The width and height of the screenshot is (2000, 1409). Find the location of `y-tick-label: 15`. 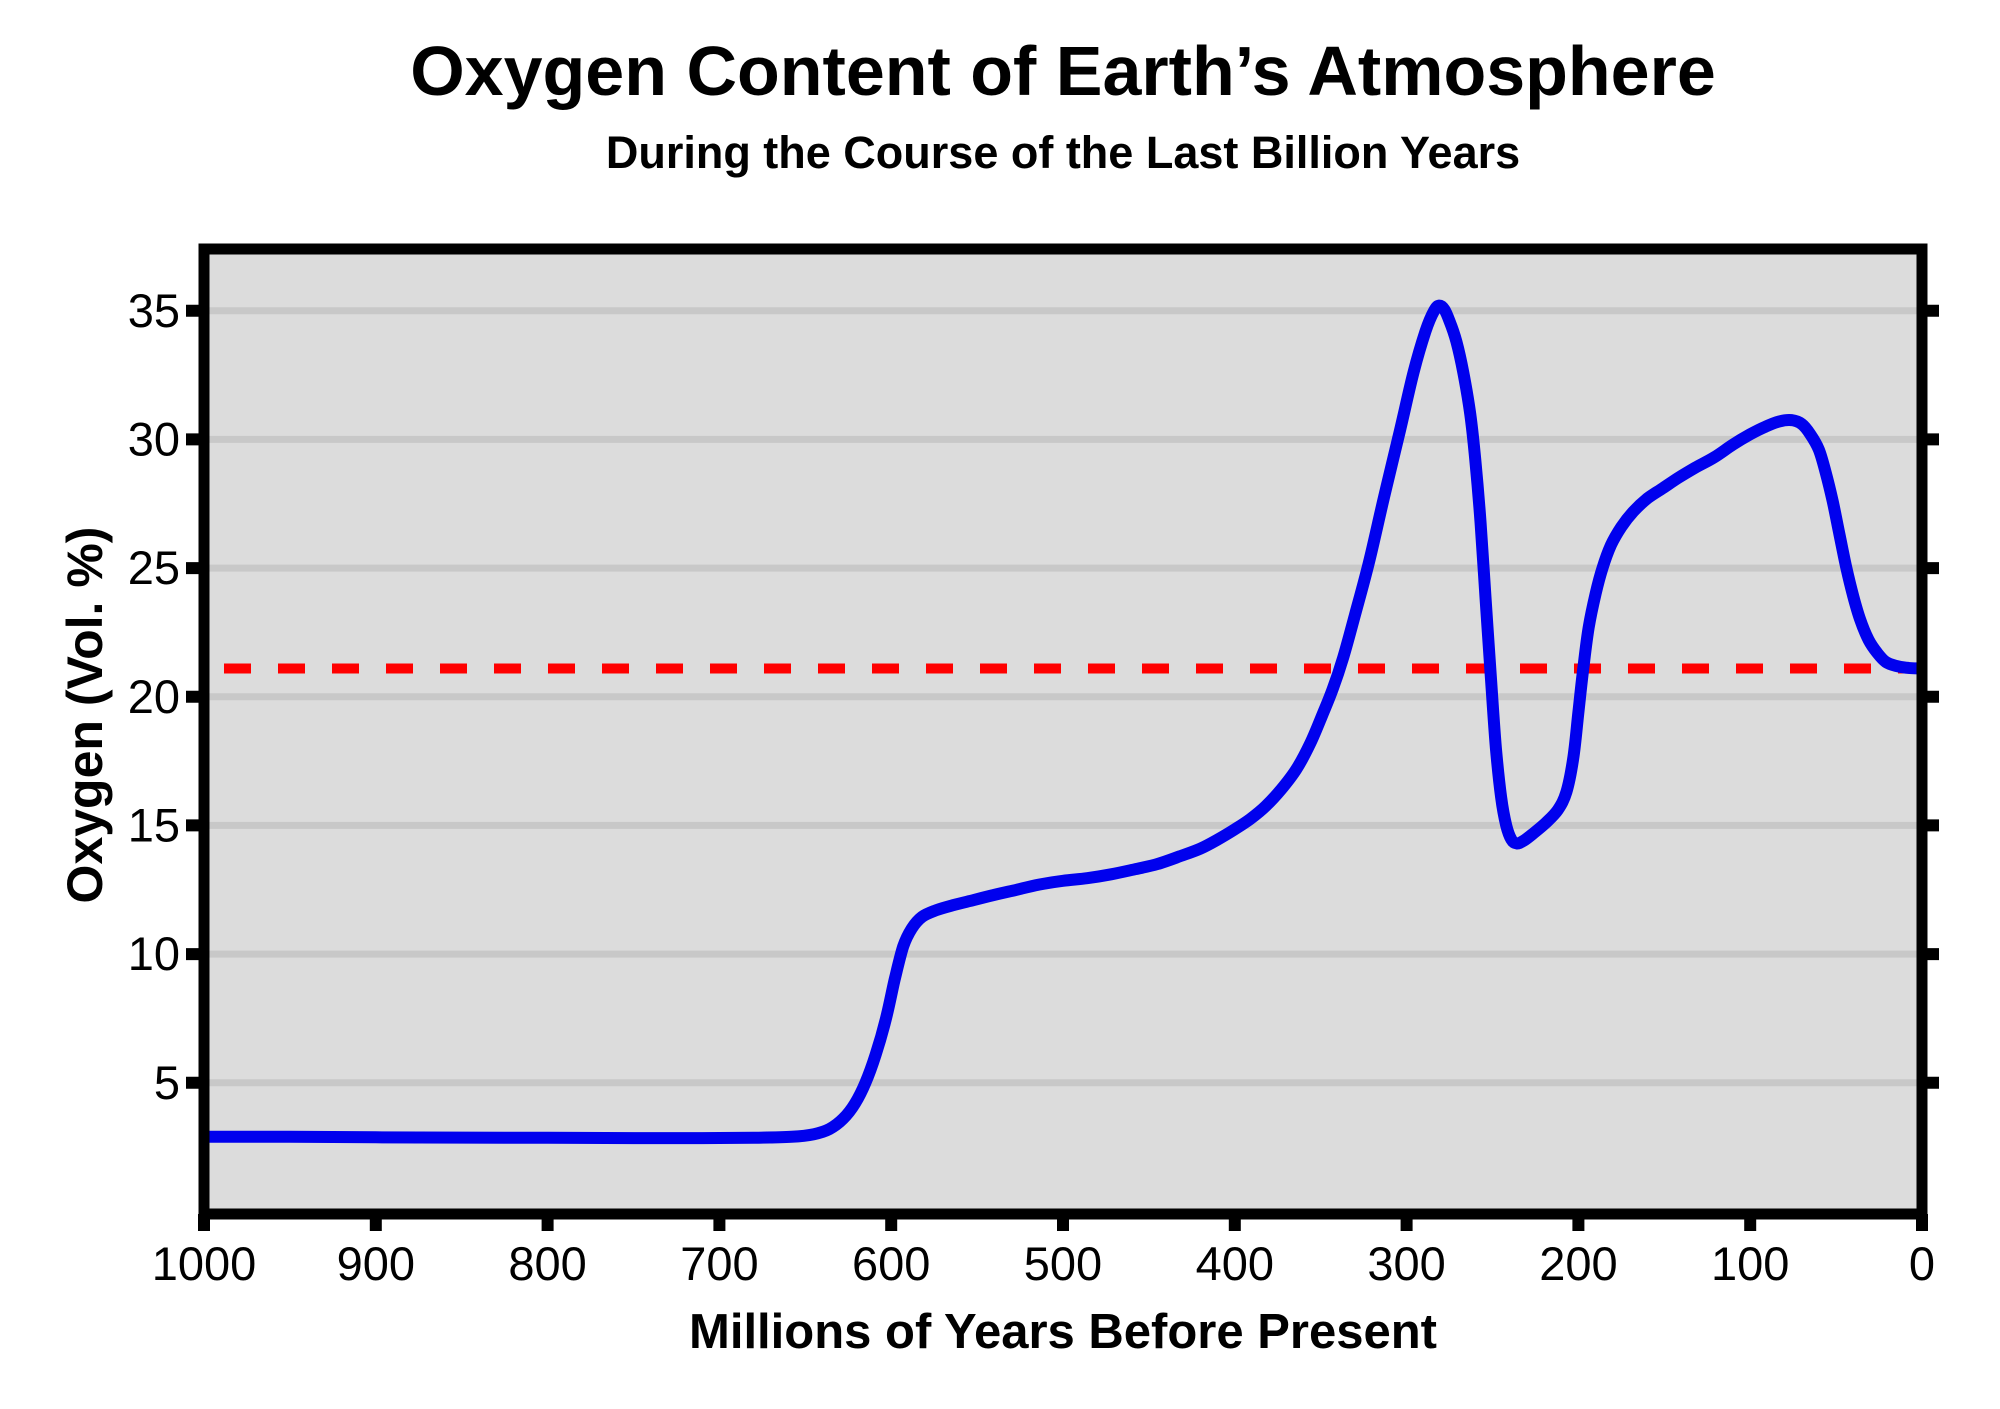

y-tick-label: 15 is located at coordinates (154, 824).